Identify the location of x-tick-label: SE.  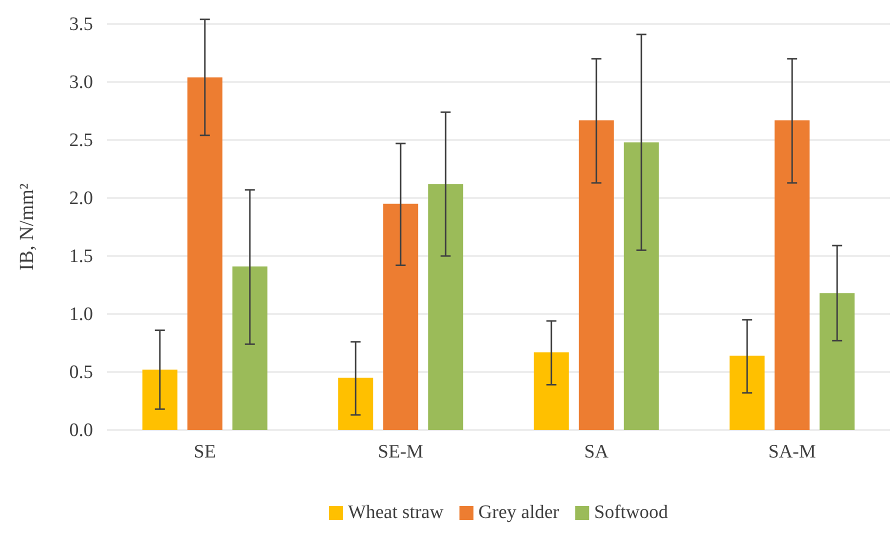
(205, 451).